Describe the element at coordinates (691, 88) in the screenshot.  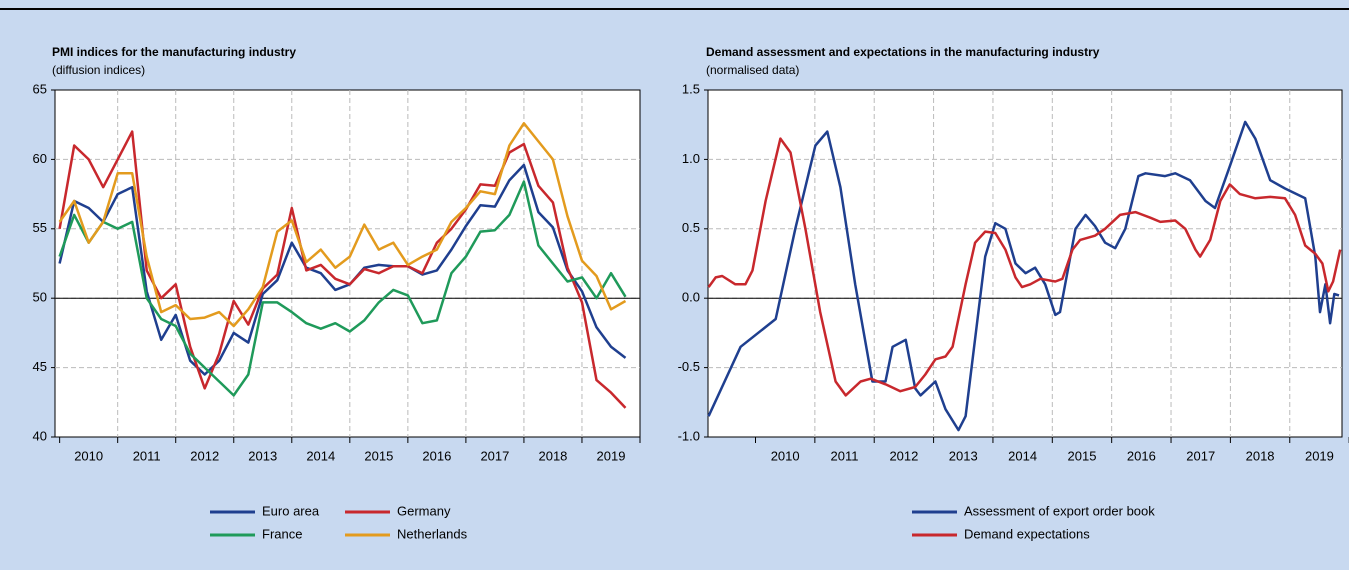
I see `y-tick-label: 1.5` at that location.